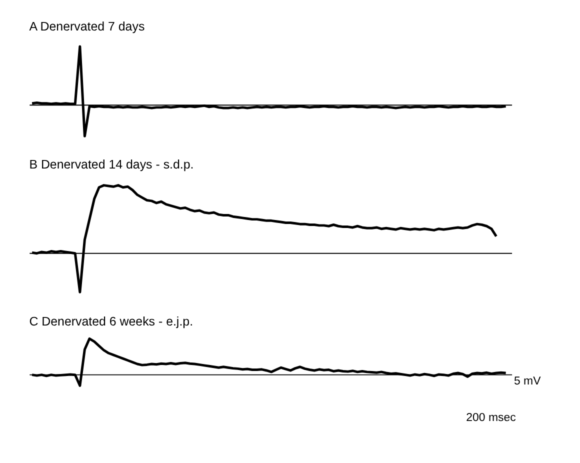 The width and height of the screenshot is (580, 463). What do you see at coordinates (87, 27) in the screenshot?
I see `chart-title: A Denervated 7 days` at bounding box center [87, 27].